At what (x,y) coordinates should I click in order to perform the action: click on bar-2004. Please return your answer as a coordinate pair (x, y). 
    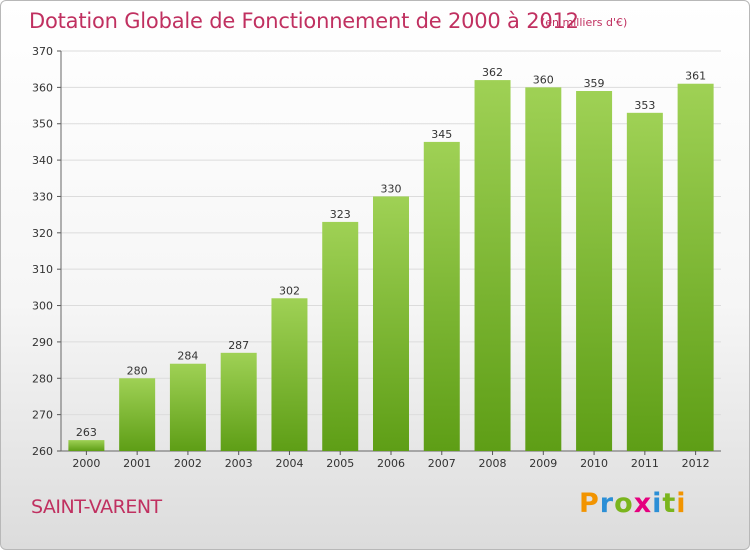
    Looking at the image, I should click on (289, 374).